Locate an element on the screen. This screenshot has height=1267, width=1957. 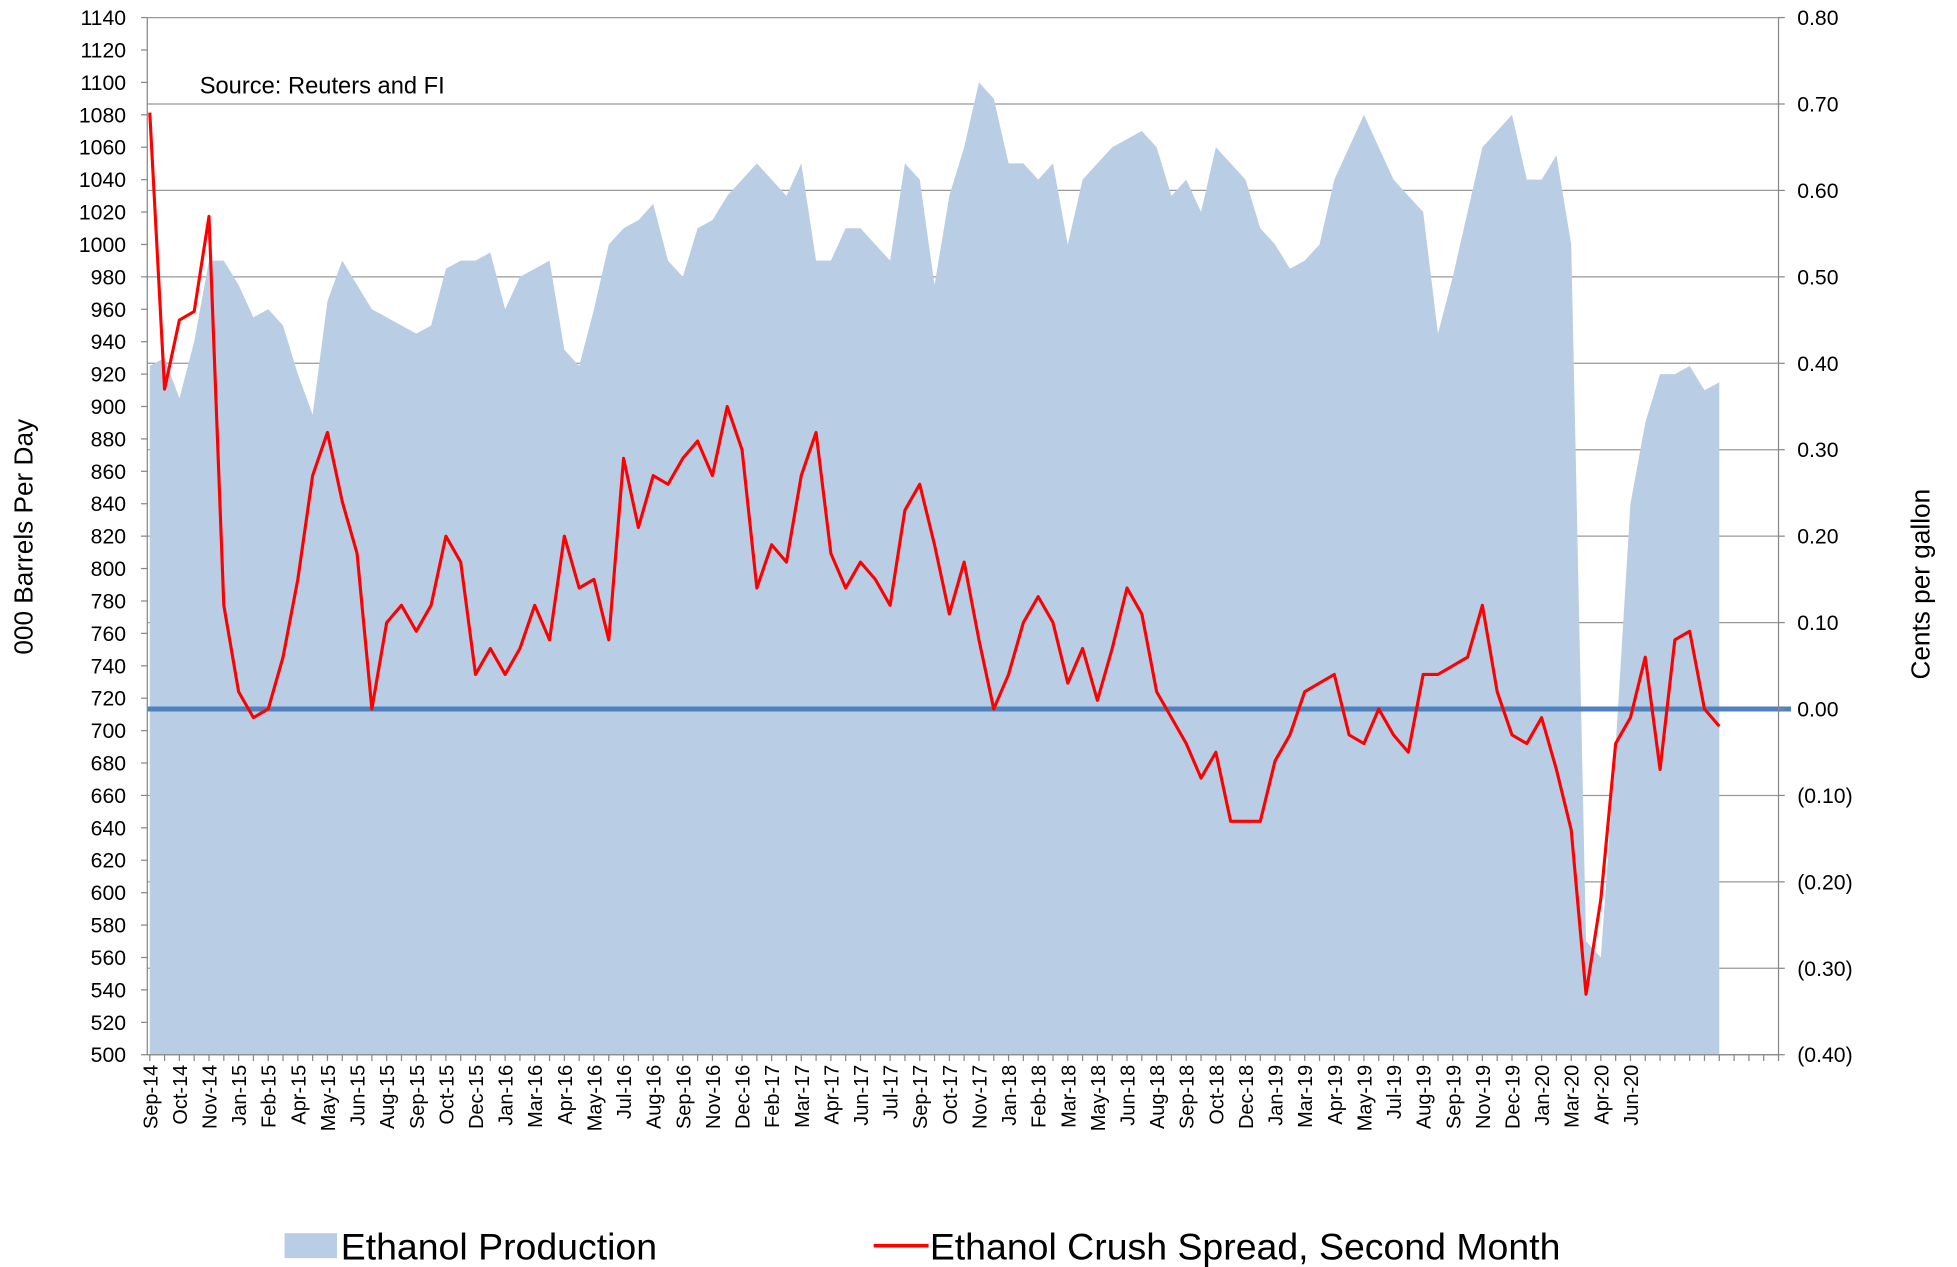
y-tick-label: 1020 is located at coordinates (102, 213).